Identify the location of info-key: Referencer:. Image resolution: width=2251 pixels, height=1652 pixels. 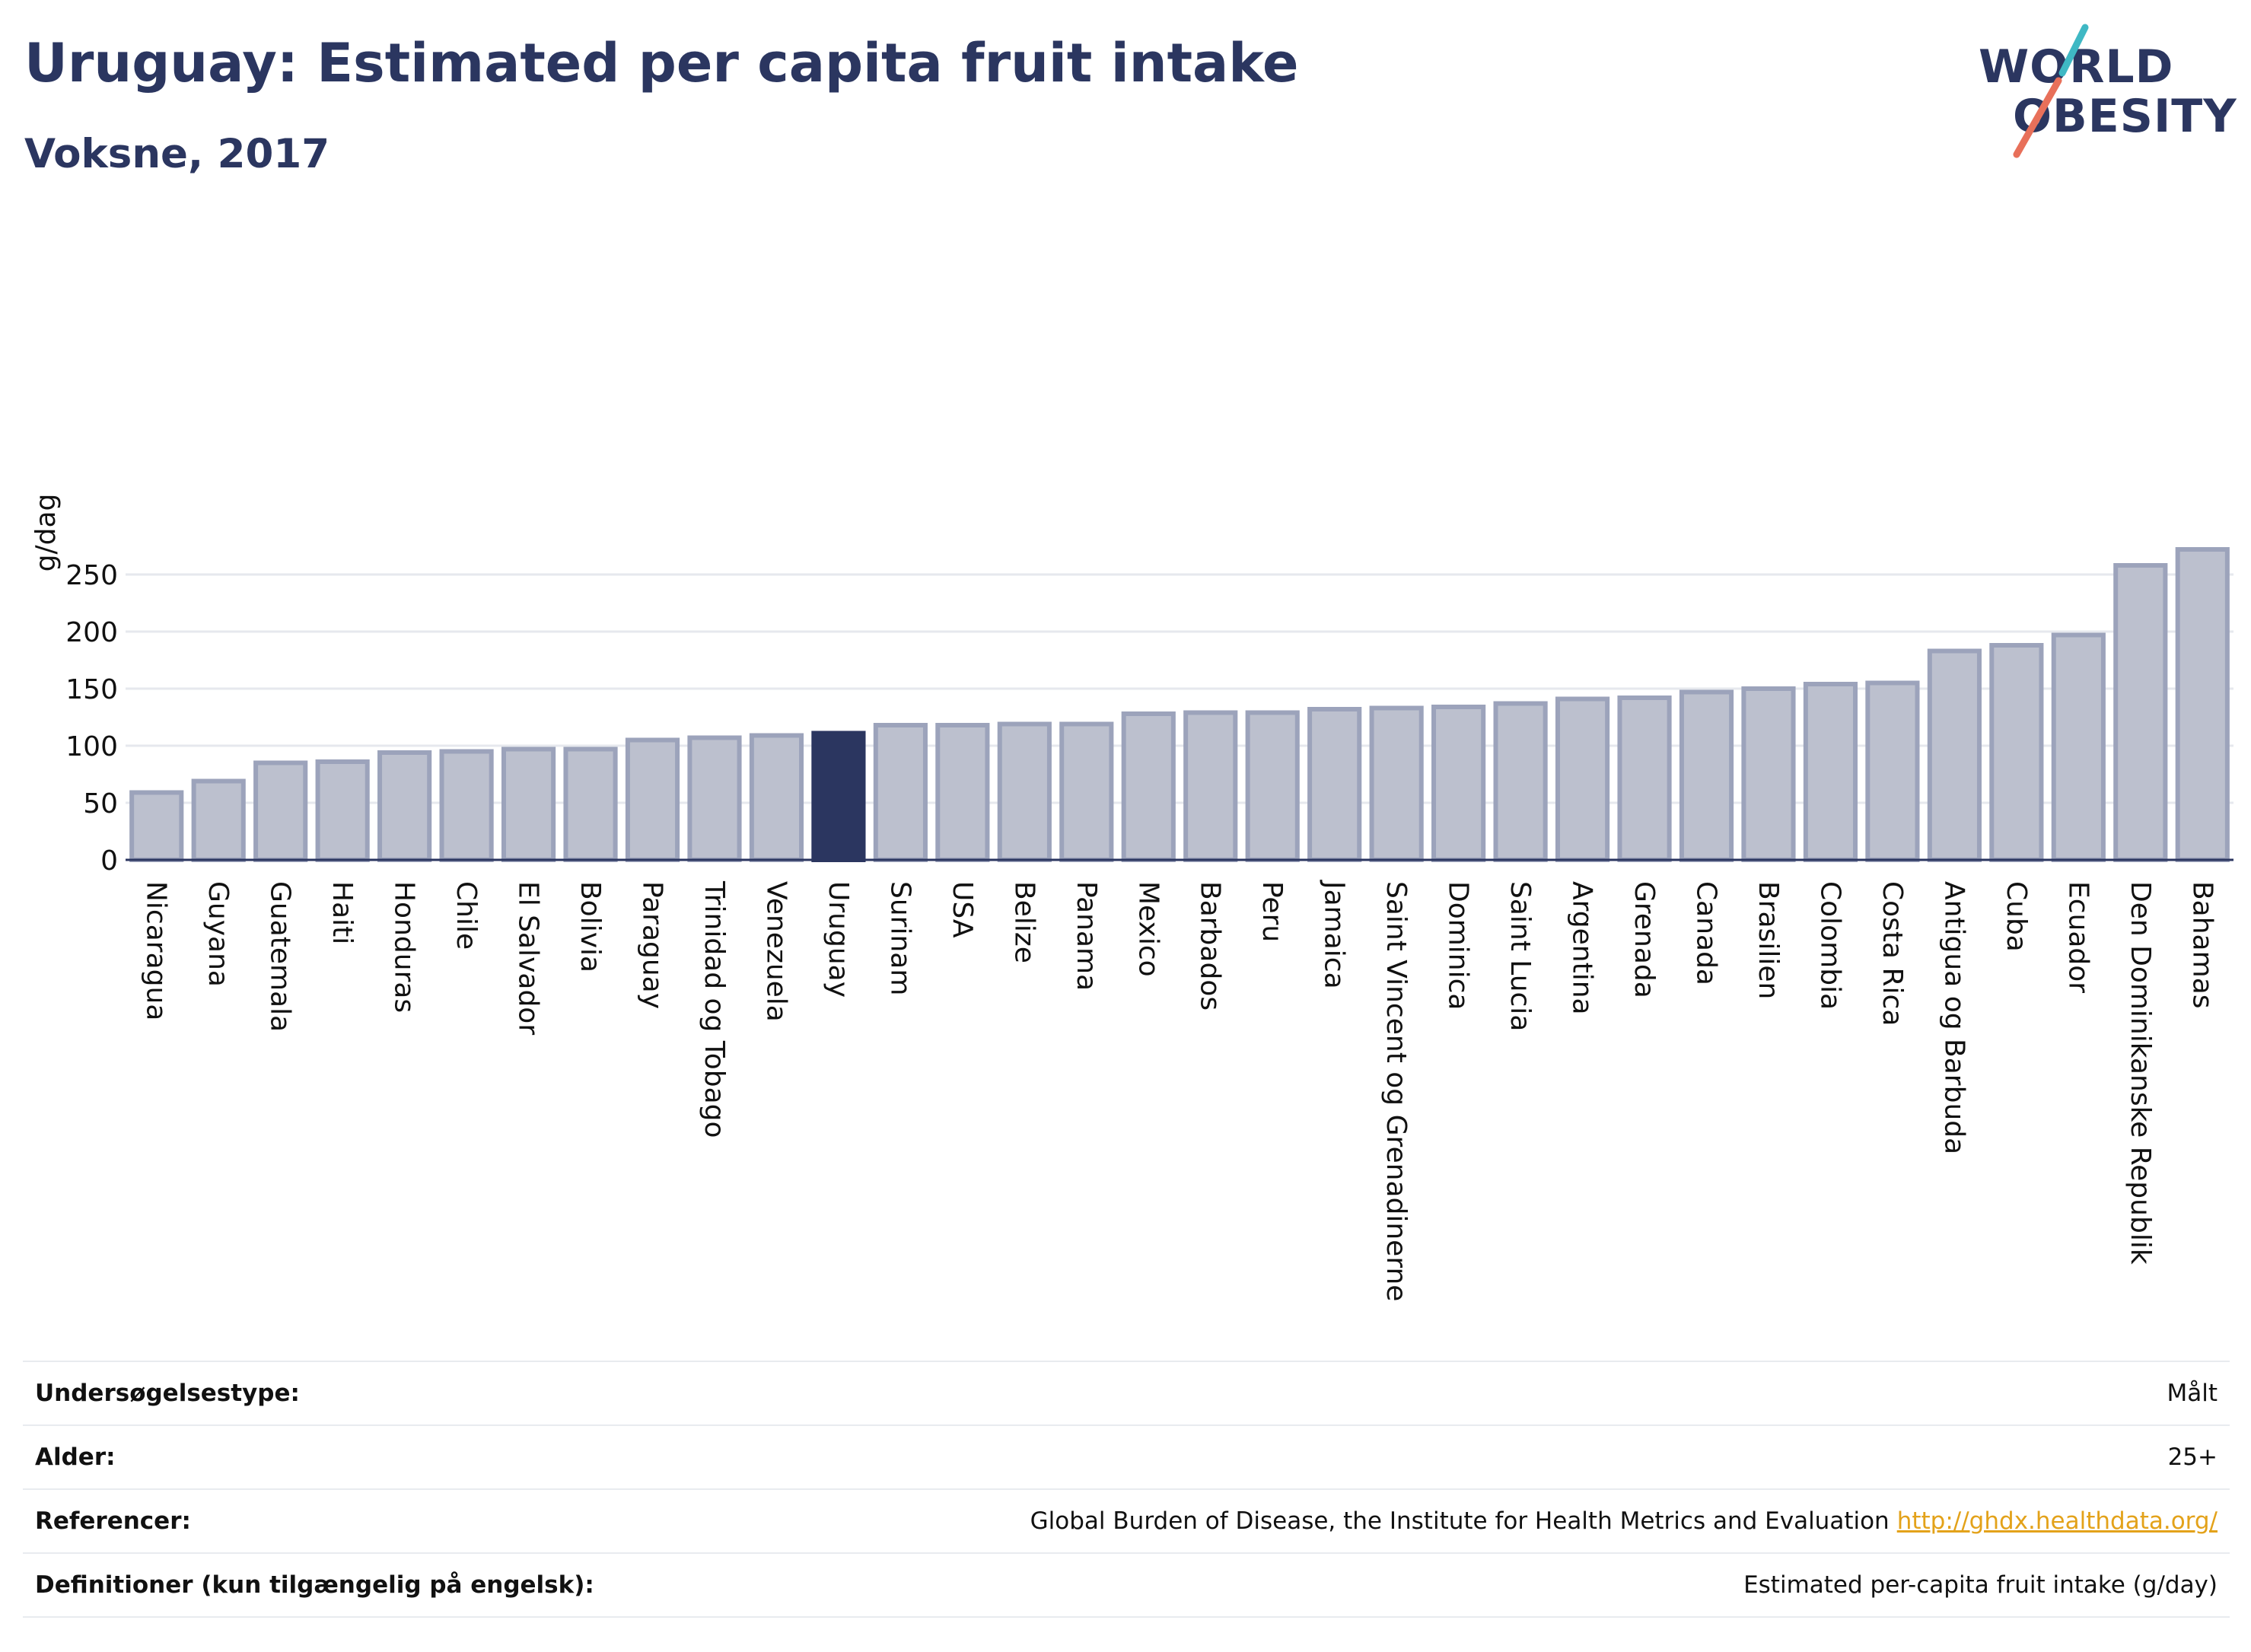
(113, 1521).